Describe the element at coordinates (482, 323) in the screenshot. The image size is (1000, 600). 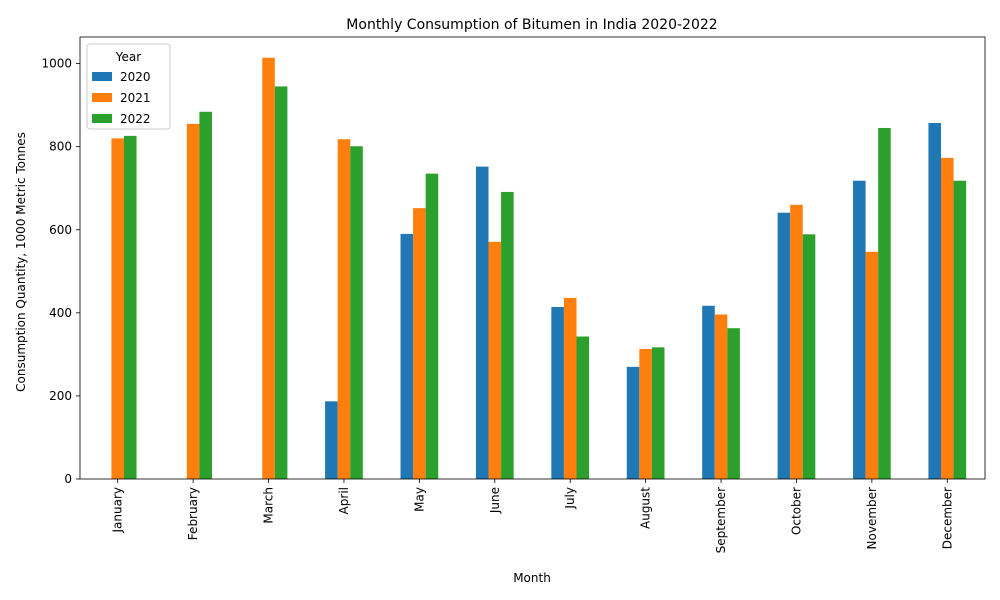
I see `bar-2020-june` at that location.